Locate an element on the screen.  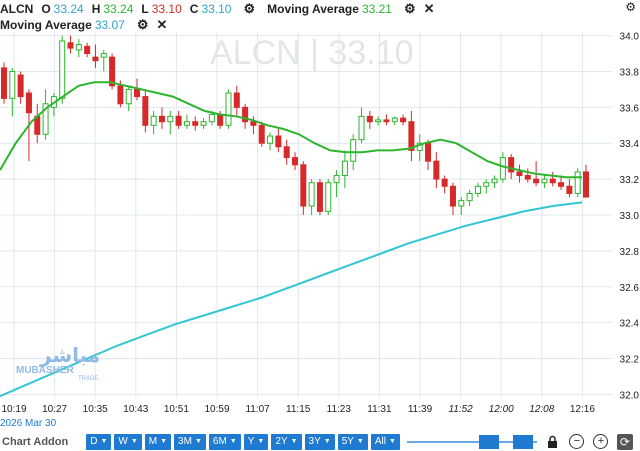
zoom-out-icon: − is located at coordinates (577, 442).